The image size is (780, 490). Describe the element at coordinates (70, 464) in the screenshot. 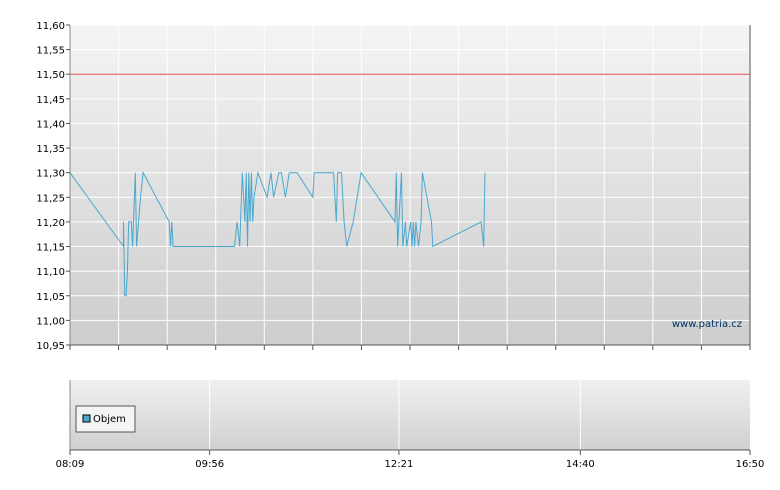

I see `x-tick-label: 08:09` at that location.